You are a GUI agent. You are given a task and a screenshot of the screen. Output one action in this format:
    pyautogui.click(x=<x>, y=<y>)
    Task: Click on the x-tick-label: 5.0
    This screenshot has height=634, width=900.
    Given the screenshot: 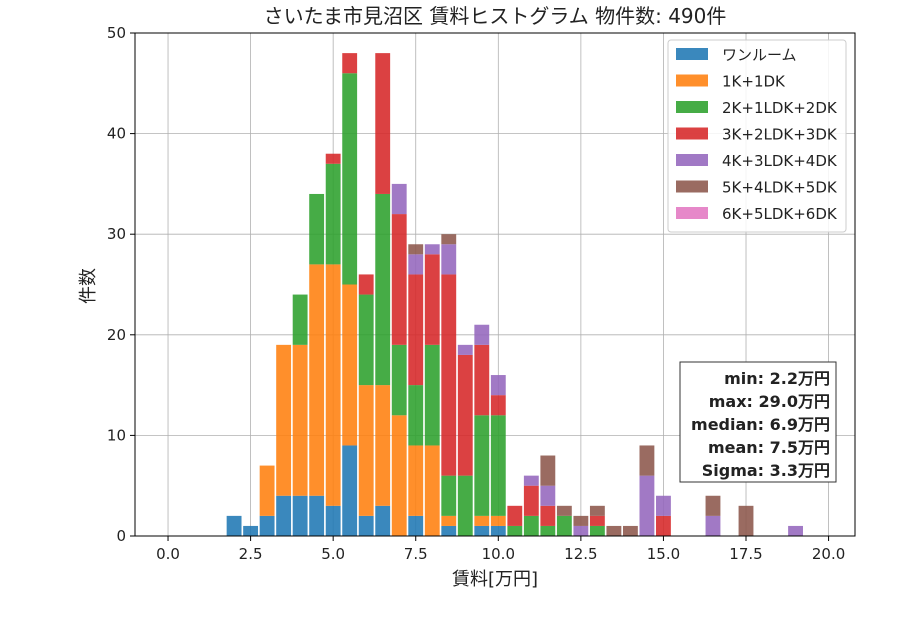 What is the action you would take?
    pyautogui.click(x=333, y=554)
    